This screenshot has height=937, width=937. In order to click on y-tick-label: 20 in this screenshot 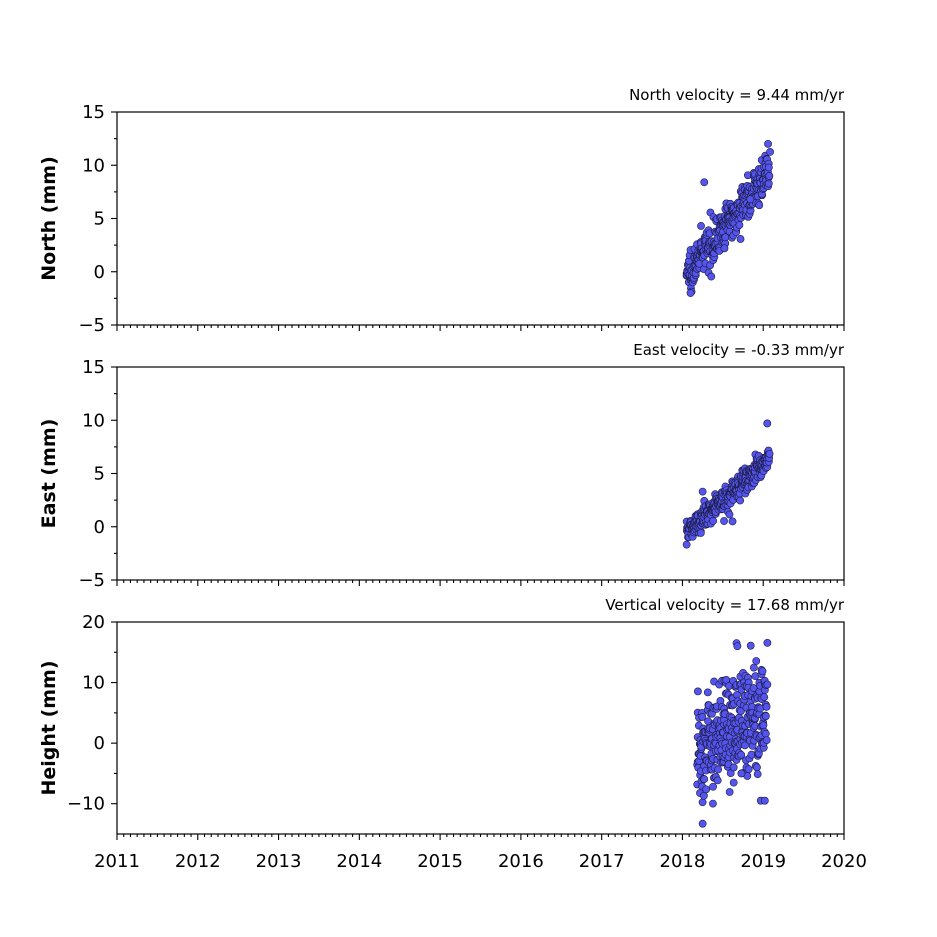, I will do `click(93, 622)`.